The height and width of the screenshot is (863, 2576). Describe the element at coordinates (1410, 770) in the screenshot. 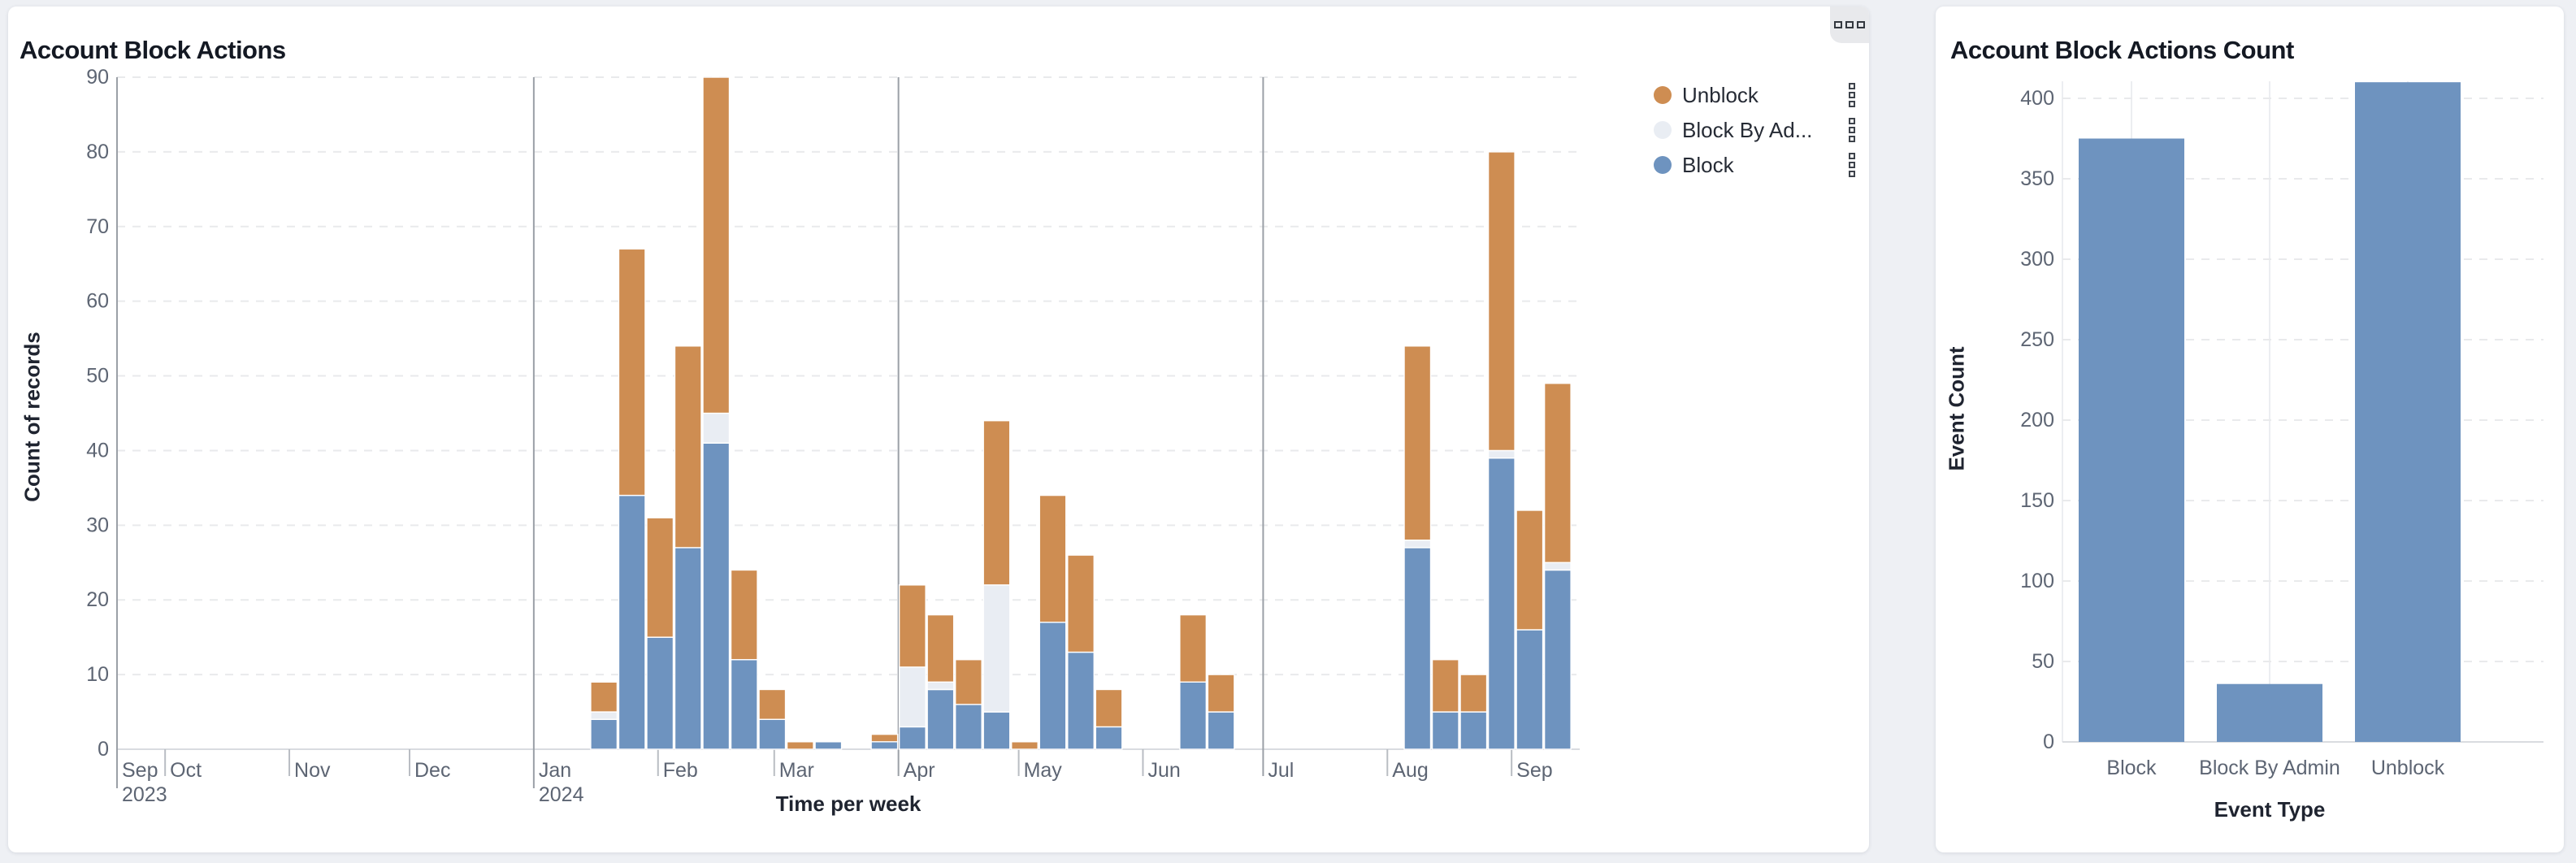

I see `x-tick-label: Aug` at that location.